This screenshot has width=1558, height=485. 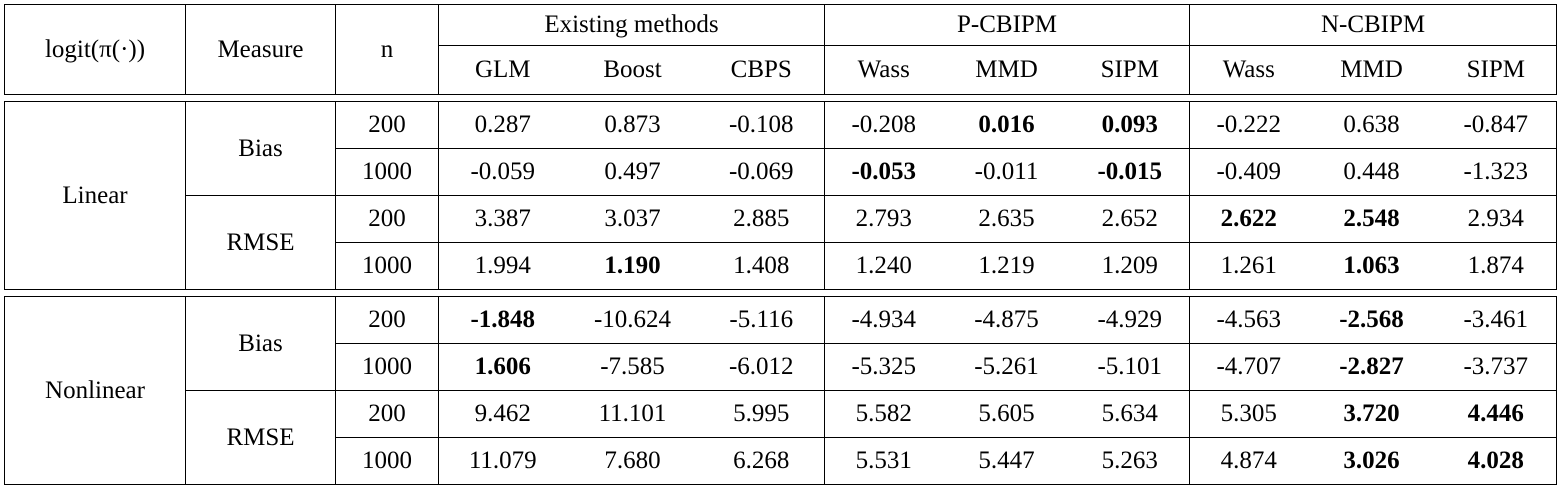 What do you see at coordinates (883, 219) in the screenshot?
I see `value-cell: 2.793` at bounding box center [883, 219].